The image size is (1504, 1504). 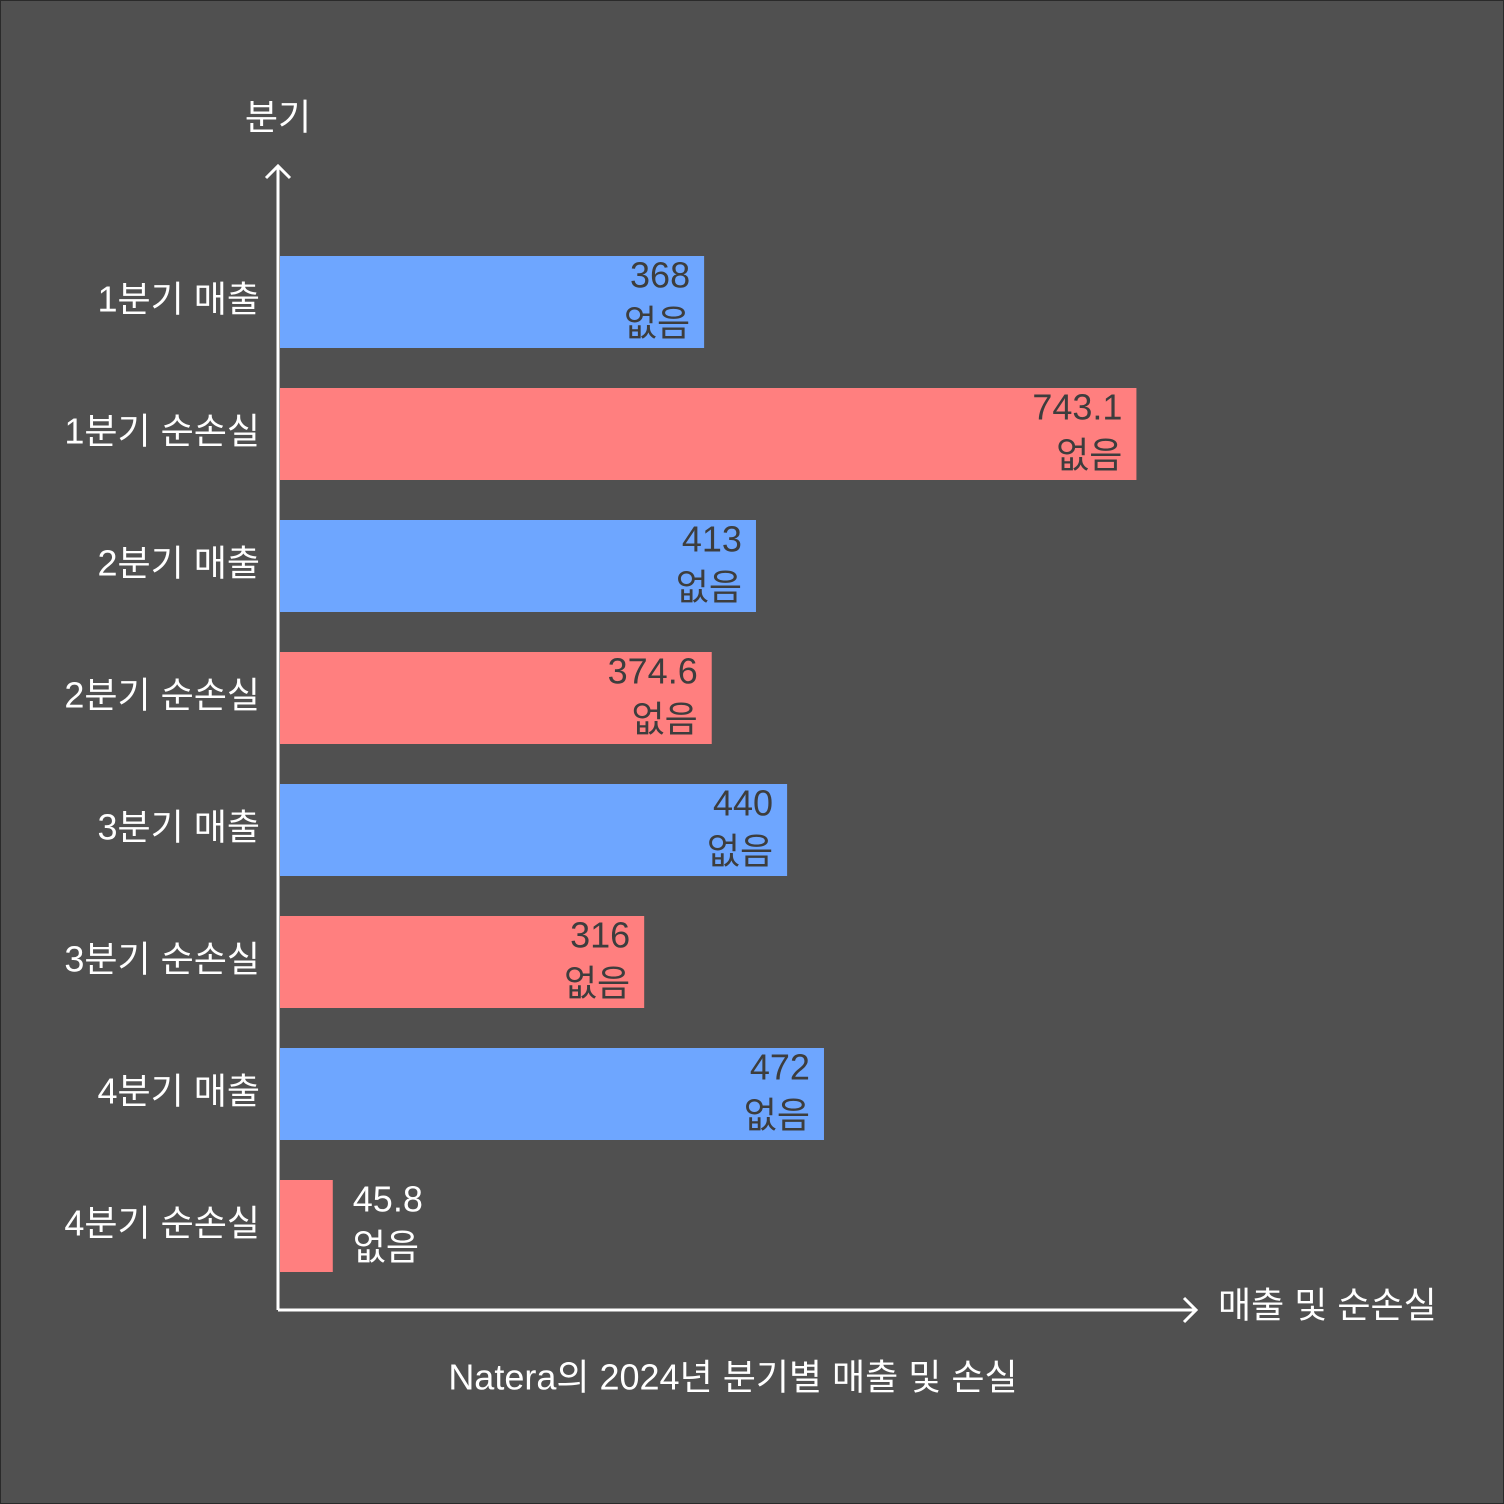 I want to click on chart-title: Natera의 2024년 분기별 매출 및 손실, so click(x=732, y=1377).